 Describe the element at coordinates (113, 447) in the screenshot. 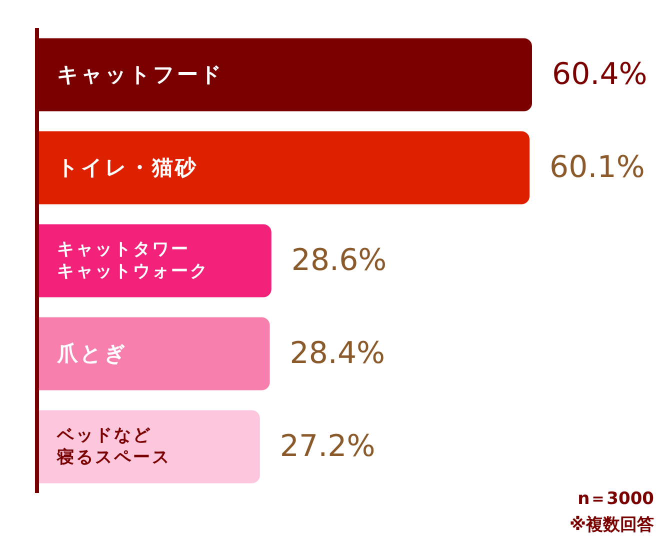

I see `y-tick-label: ベッドなど寝るスペース` at that location.